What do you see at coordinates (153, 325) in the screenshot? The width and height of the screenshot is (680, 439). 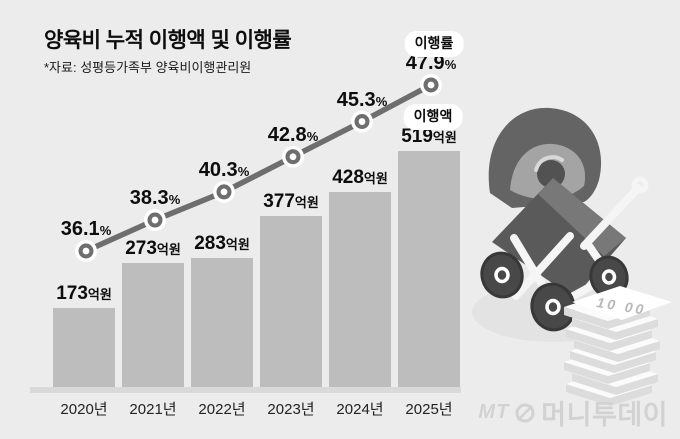 I see `bar-2021년` at bounding box center [153, 325].